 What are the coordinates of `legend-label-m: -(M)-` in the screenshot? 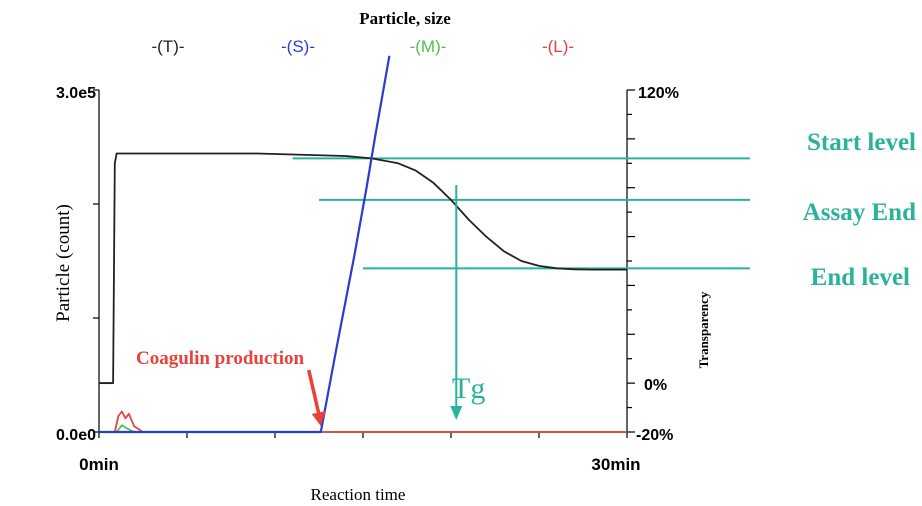 It's located at (428, 46).